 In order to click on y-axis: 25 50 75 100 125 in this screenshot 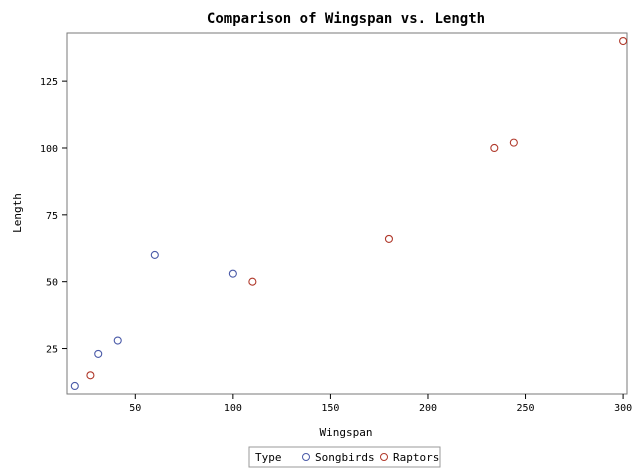, I will do `click(53, 216)`.